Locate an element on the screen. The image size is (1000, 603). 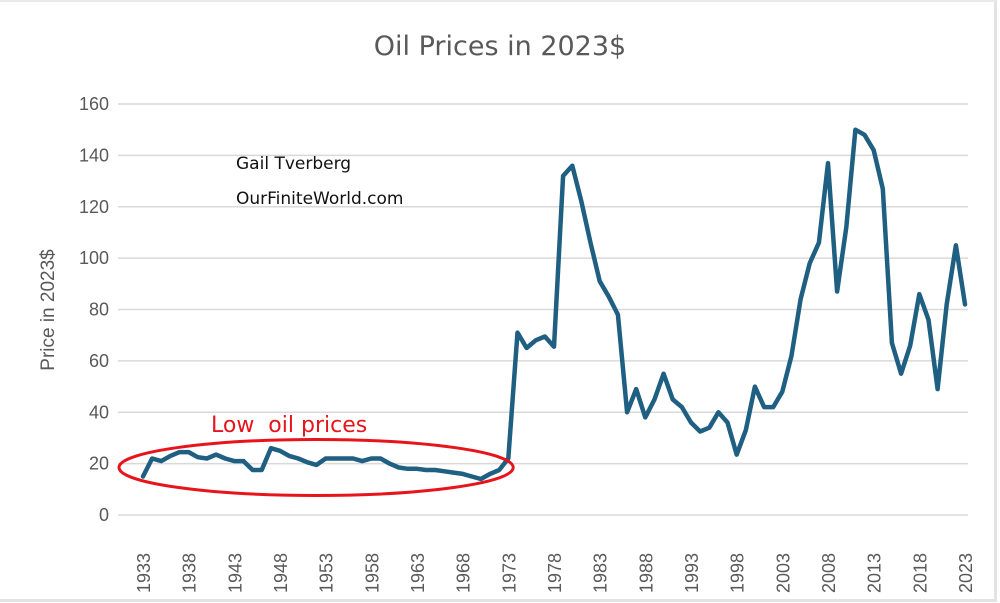
x-tick-label: 1933 is located at coordinates (144, 573).